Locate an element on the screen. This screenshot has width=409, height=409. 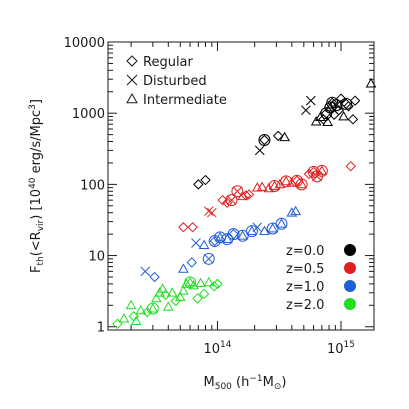
x-axis-label: M500 (h−1M⊙) is located at coordinates (245, 383).